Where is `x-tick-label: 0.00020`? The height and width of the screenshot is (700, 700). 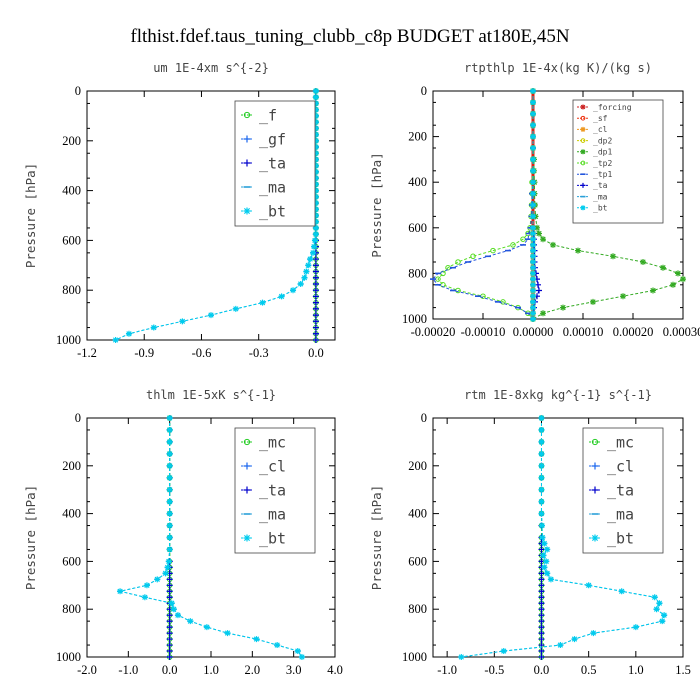
x-tick-label: 0.00020 is located at coordinates (633, 332).